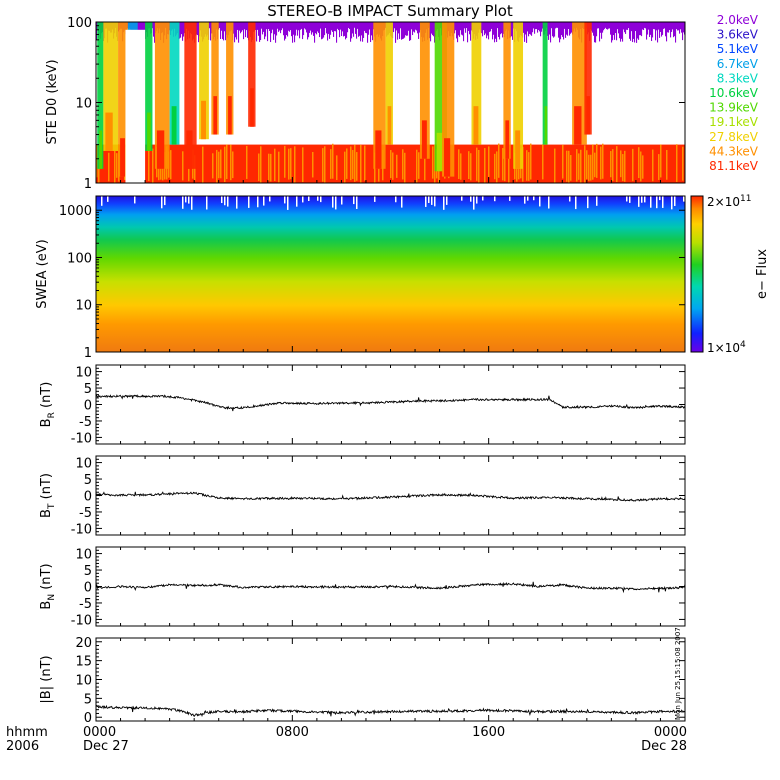  I want to click on bmag-frame, so click(390, 679).